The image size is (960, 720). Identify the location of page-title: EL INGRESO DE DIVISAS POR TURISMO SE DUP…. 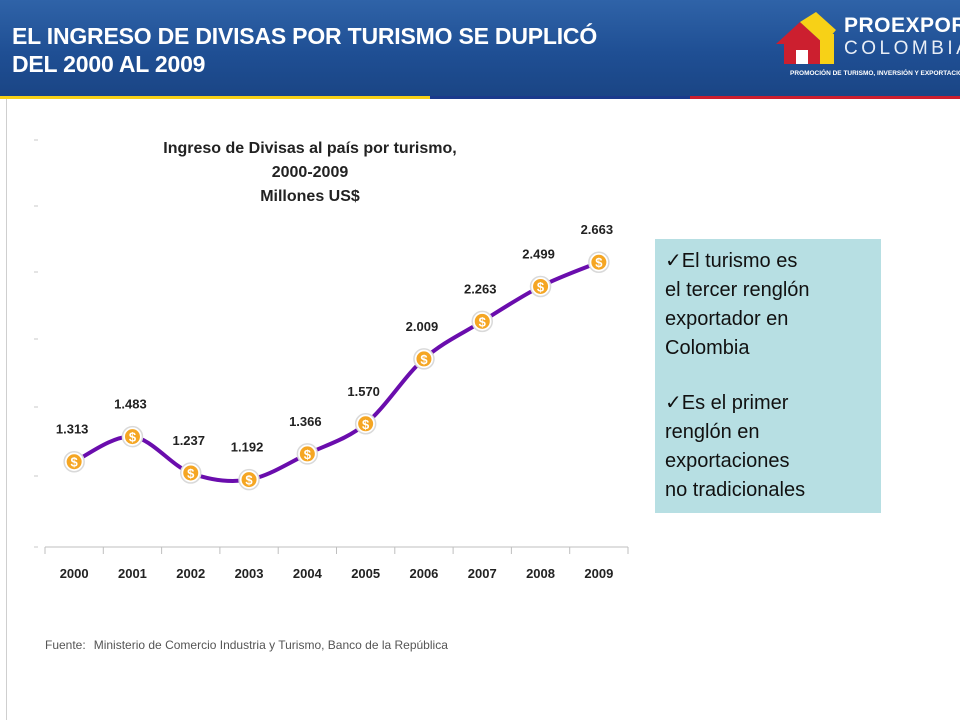
(305, 50).